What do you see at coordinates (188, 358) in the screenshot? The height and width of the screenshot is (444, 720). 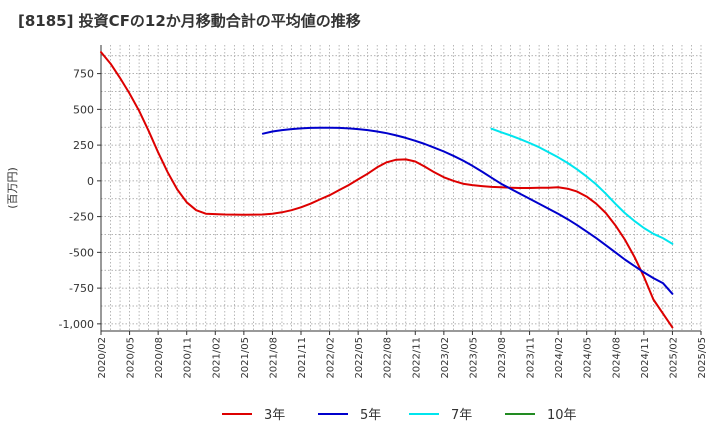 I see `x-tick-label: 2020/11` at bounding box center [188, 358].